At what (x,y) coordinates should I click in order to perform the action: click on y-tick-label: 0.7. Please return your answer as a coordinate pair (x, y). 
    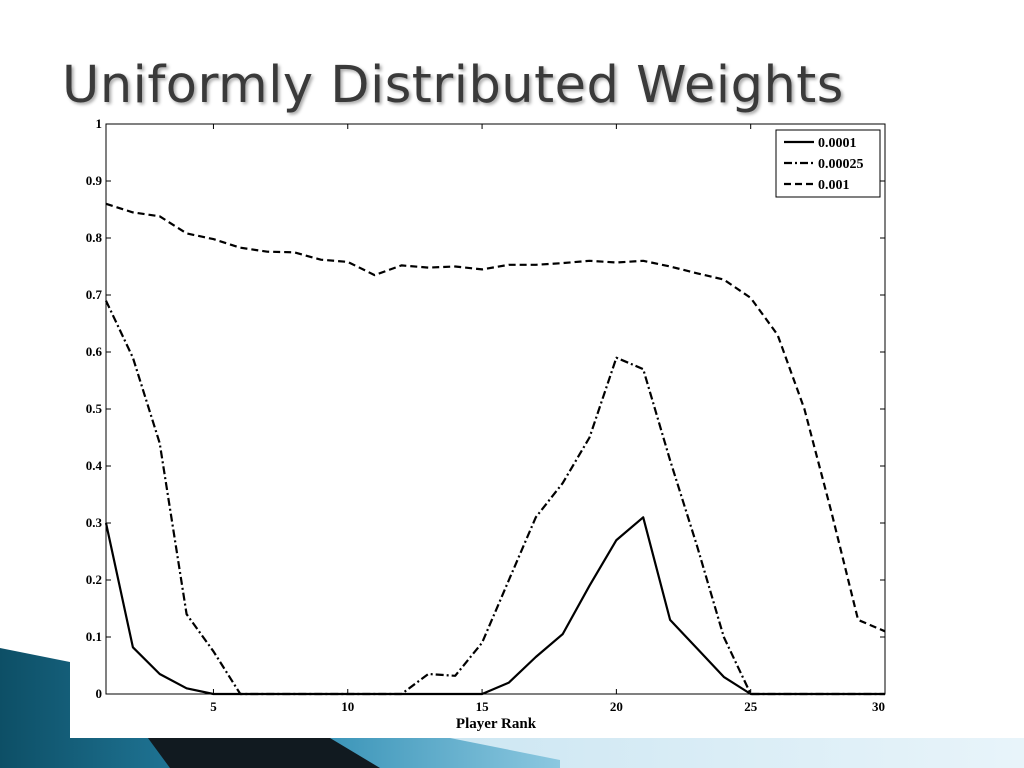
    Looking at the image, I should click on (94, 294).